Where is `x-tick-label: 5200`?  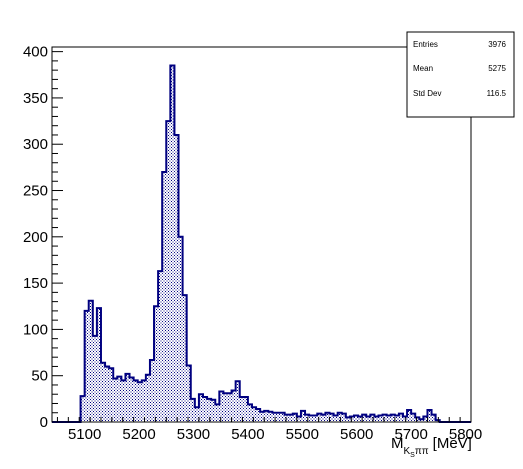
x-tick-label: 5200 is located at coordinates (138, 434).